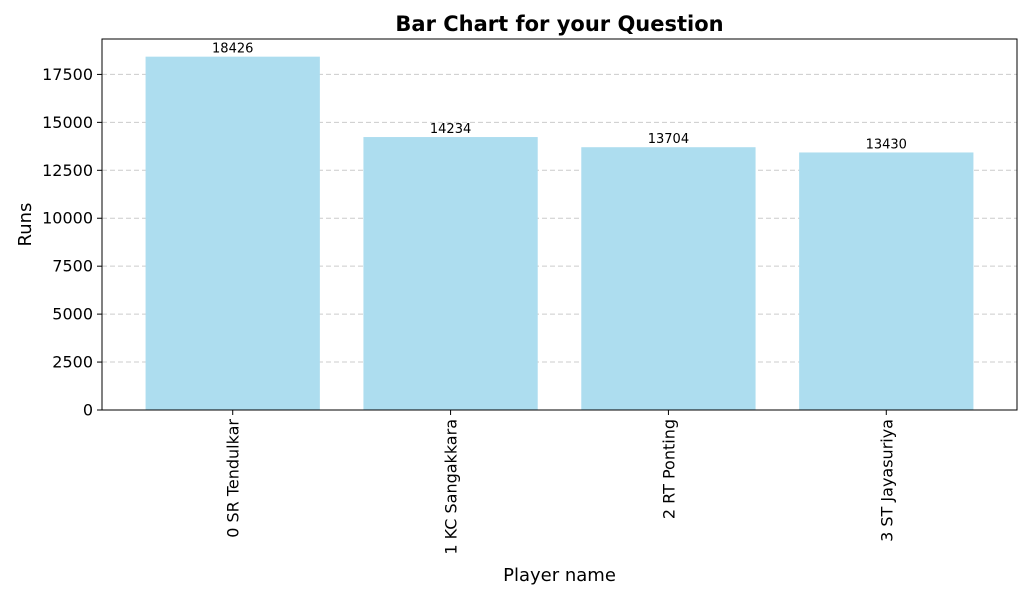 The image size is (1032, 600). I want to click on y-tick-label: 0, so click(88, 410).